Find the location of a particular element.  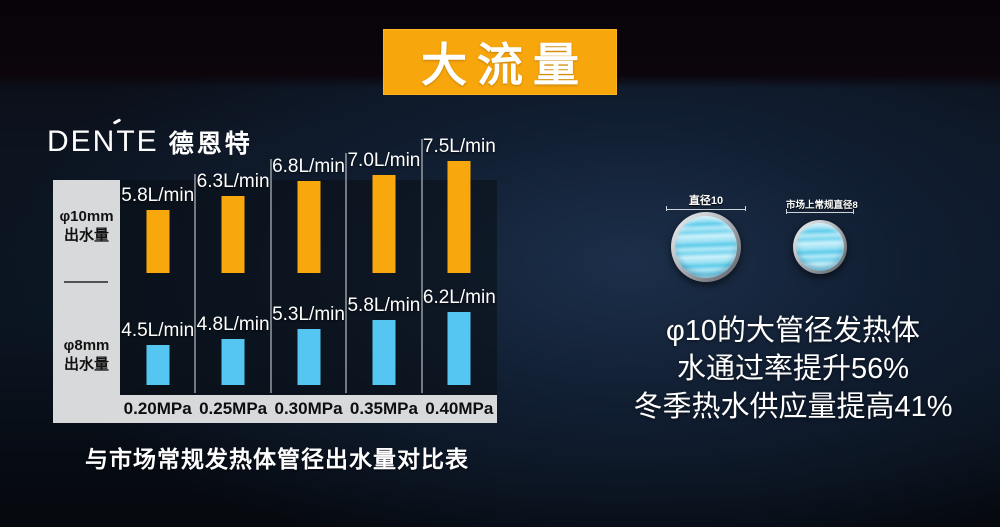

bar-phi8-0.25MPa is located at coordinates (233, 362).